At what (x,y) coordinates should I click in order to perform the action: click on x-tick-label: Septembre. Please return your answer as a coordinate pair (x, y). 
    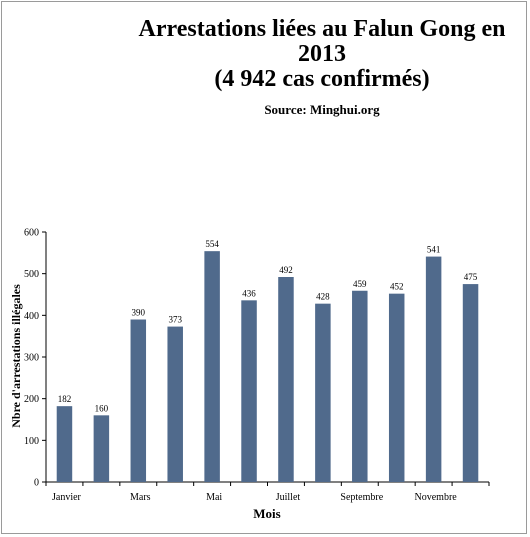
    Looking at the image, I should click on (361, 497).